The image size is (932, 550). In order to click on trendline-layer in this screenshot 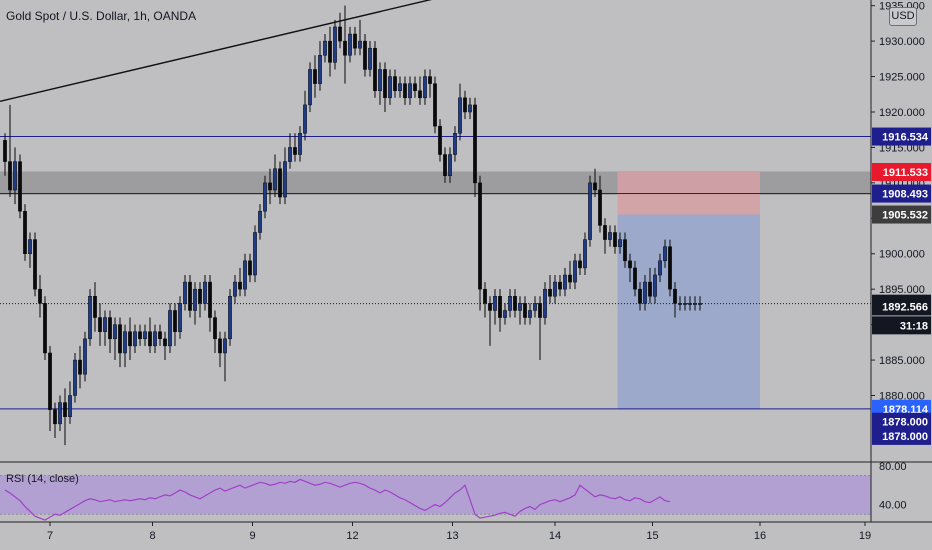, I will do `click(217, 51)`.